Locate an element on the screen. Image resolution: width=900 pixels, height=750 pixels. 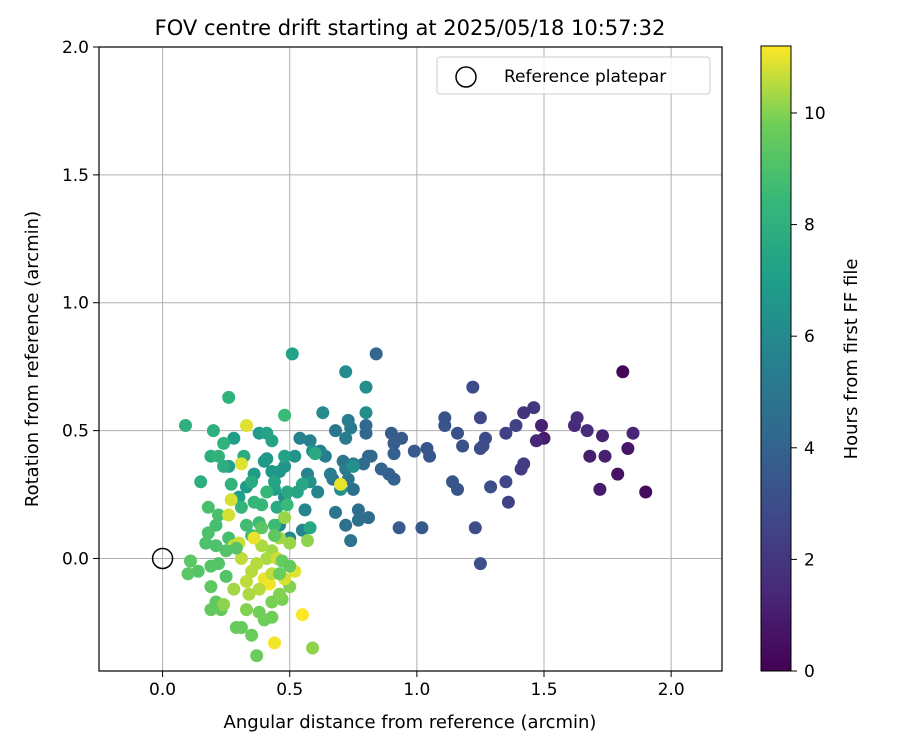
colorbar-label: Hours from first FF file is located at coordinates (851, 359).